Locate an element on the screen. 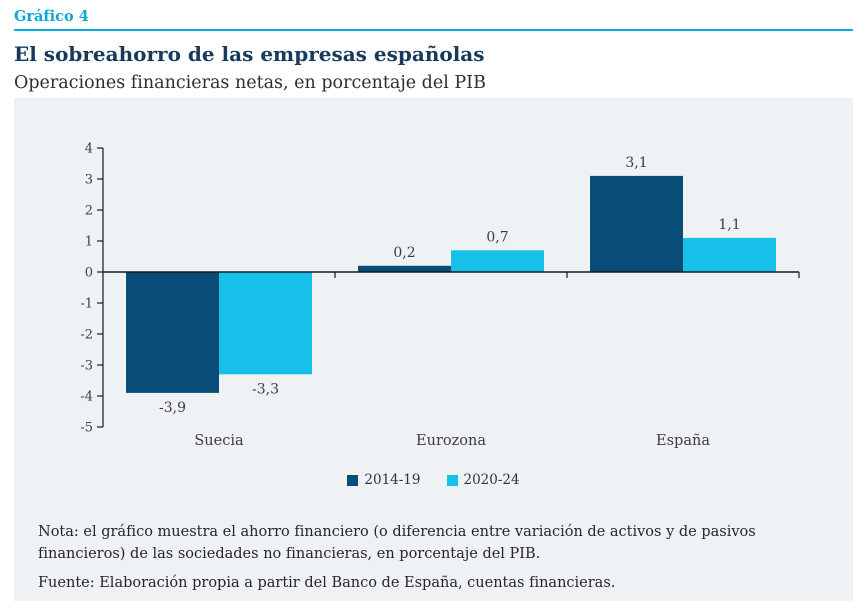 The width and height of the screenshot is (867, 614). bar-2020-24-Eurozona is located at coordinates (497, 261).